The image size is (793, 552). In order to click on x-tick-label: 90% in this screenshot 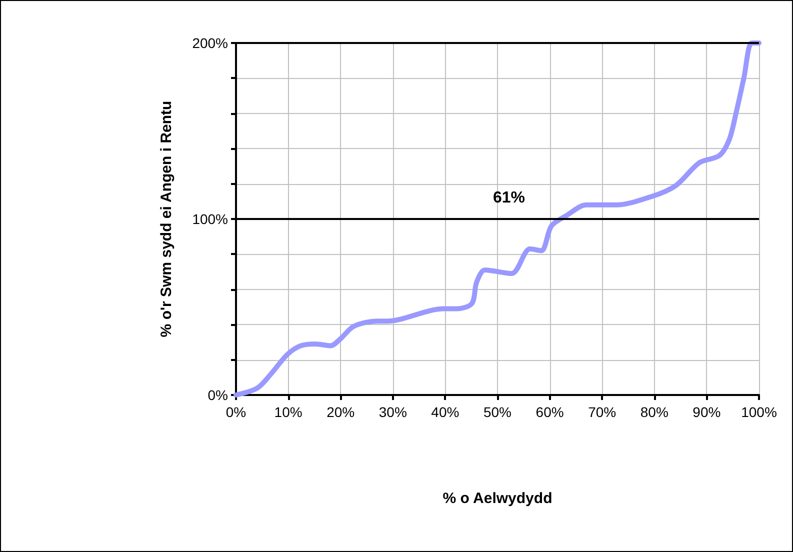, I will do `click(706, 412)`.